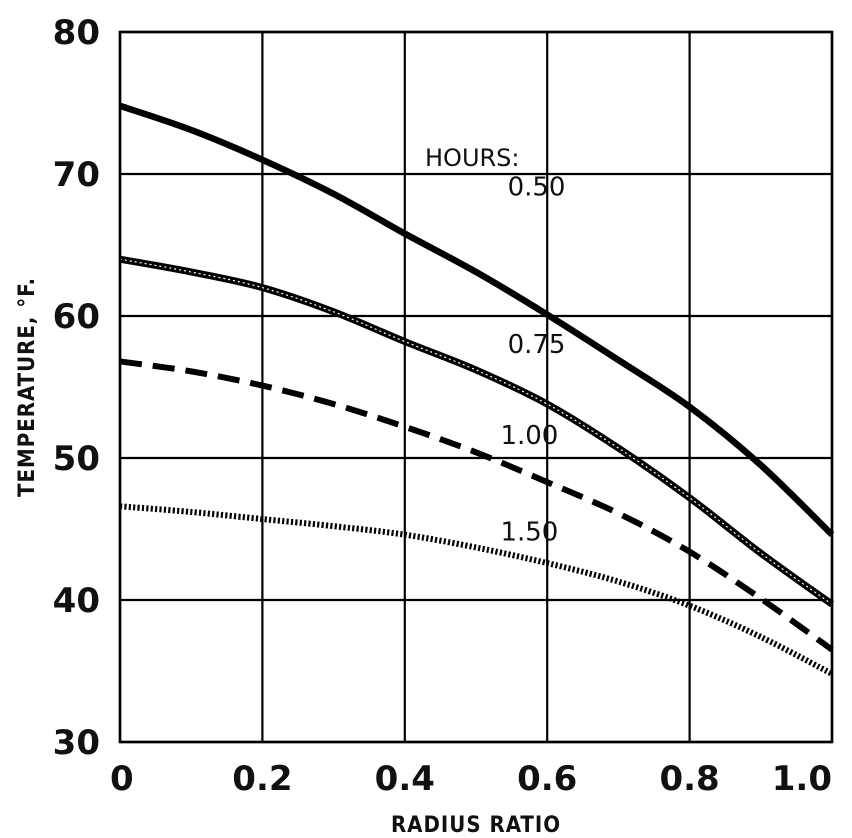 This screenshot has height=838, width=852. I want to click on x-tick-label: 0.6, so click(547, 779).